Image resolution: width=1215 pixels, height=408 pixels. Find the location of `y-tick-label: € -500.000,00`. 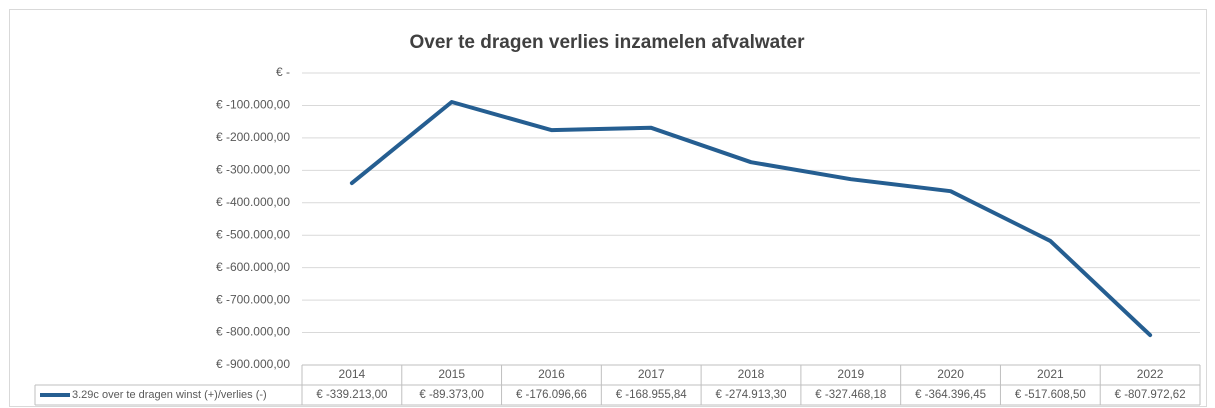

y-tick-label: € -500.000,00 is located at coordinates (253, 234).